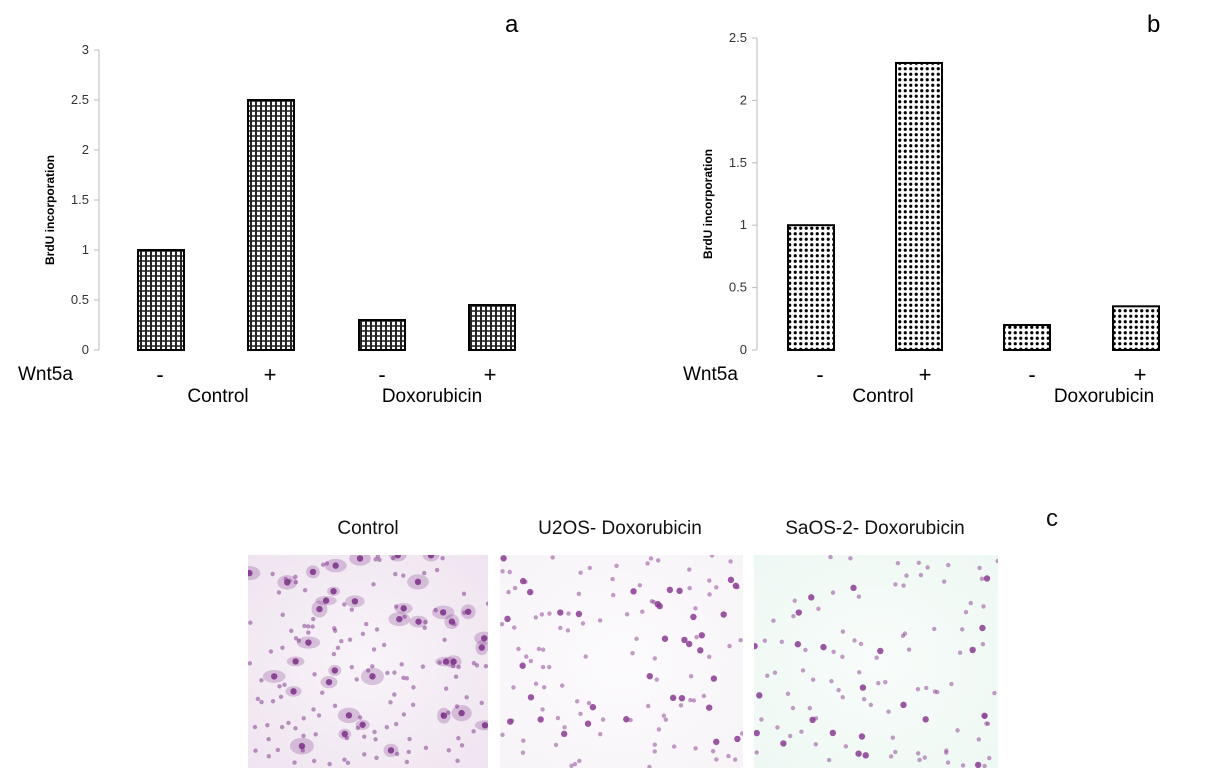  I want to click on wnt5a-sign-label: -, so click(1031, 374).